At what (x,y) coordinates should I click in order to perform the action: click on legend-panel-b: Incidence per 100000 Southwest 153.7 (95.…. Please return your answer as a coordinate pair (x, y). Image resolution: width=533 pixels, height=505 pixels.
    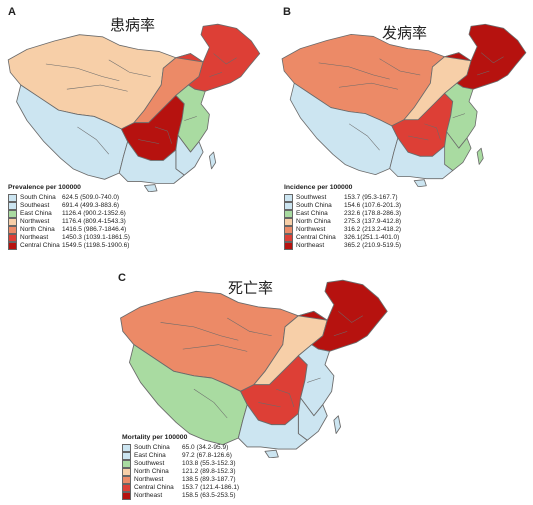
    Looking at the image, I should click on (342, 217).